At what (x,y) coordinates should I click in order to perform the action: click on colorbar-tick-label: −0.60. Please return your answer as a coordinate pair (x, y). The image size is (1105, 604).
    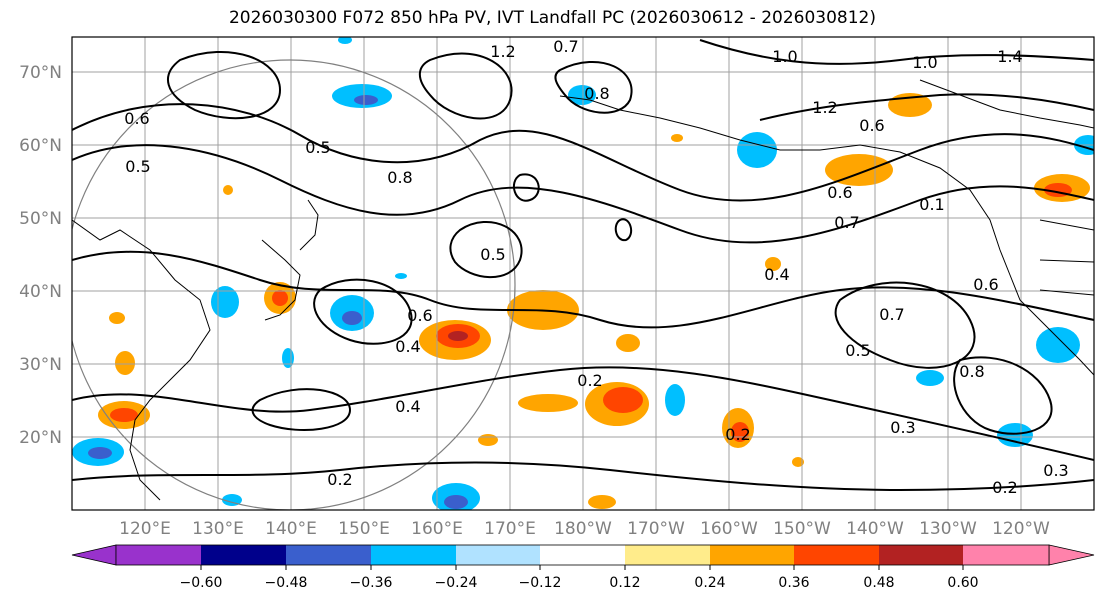
    Looking at the image, I should click on (201, 583).